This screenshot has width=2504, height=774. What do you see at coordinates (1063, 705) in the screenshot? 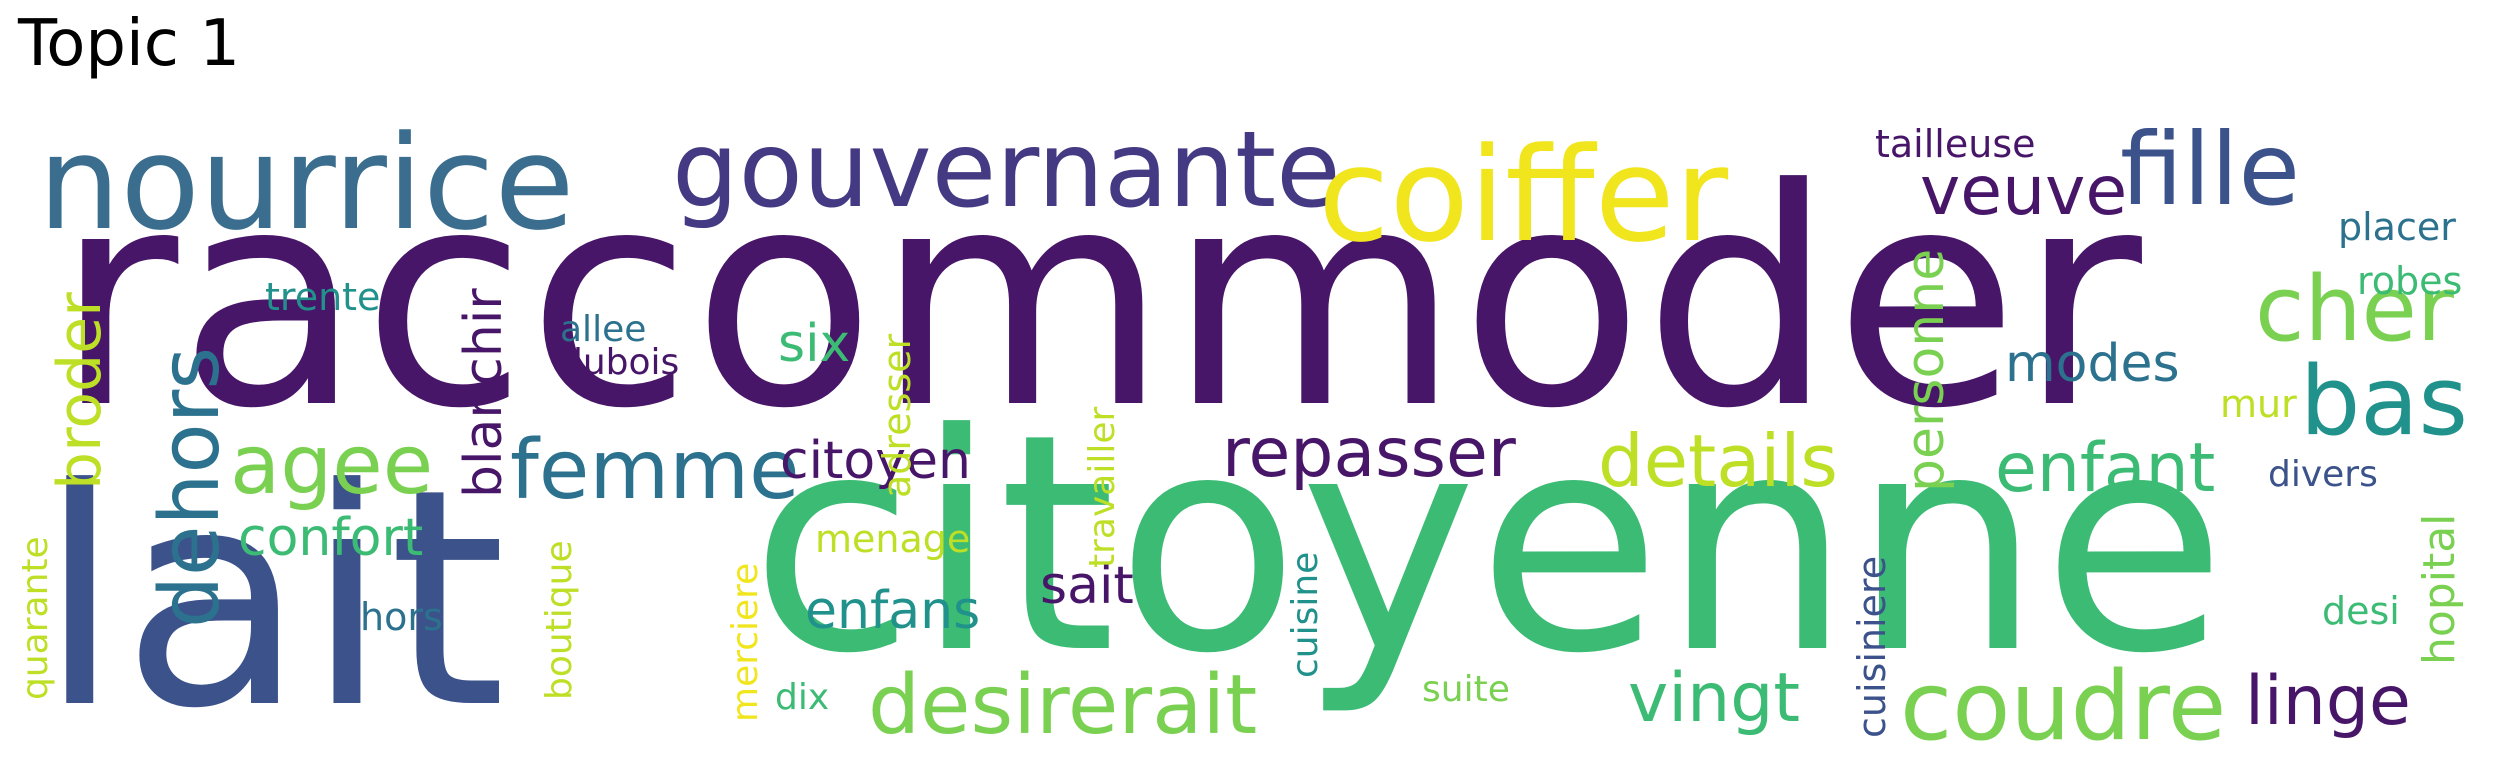
I see `word-desirerait: desirerait` at bounding box center [1063, 705].